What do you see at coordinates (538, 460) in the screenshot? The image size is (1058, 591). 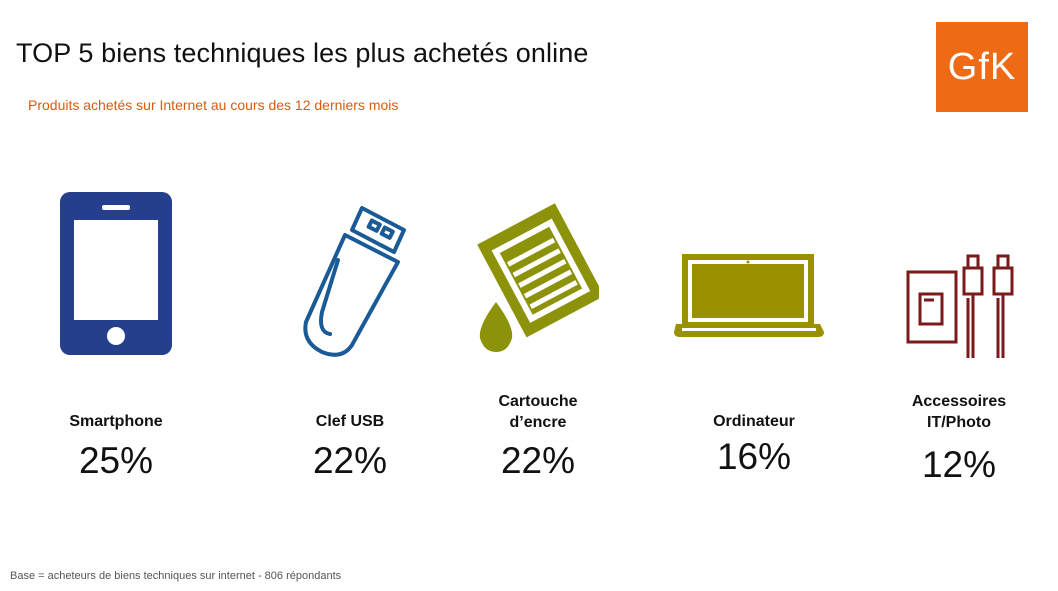 I see `item-value-cartridge: 22%` at bounding box center [538, 460].